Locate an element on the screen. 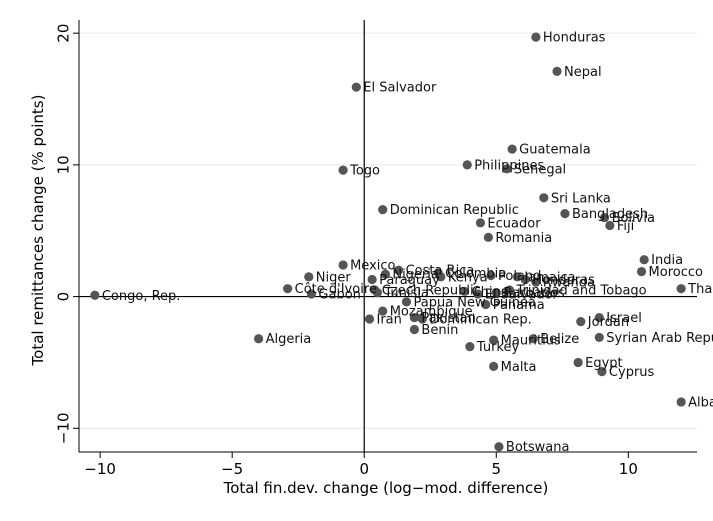 This screenshot has height=521, width=713. point-label-35: Barbados is located at coordinates (534, 293).